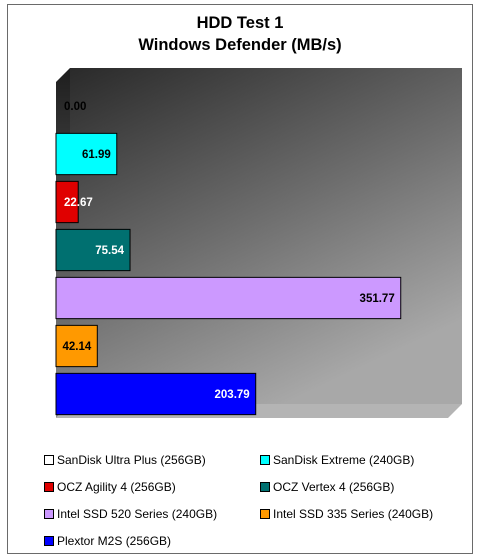 The width and height of the screenshot is (480, 560). Describe the element at coordinates (240, 45) in the screenshot. I see `chart-subtitle: Windows Defender (MB/s)` at that location.